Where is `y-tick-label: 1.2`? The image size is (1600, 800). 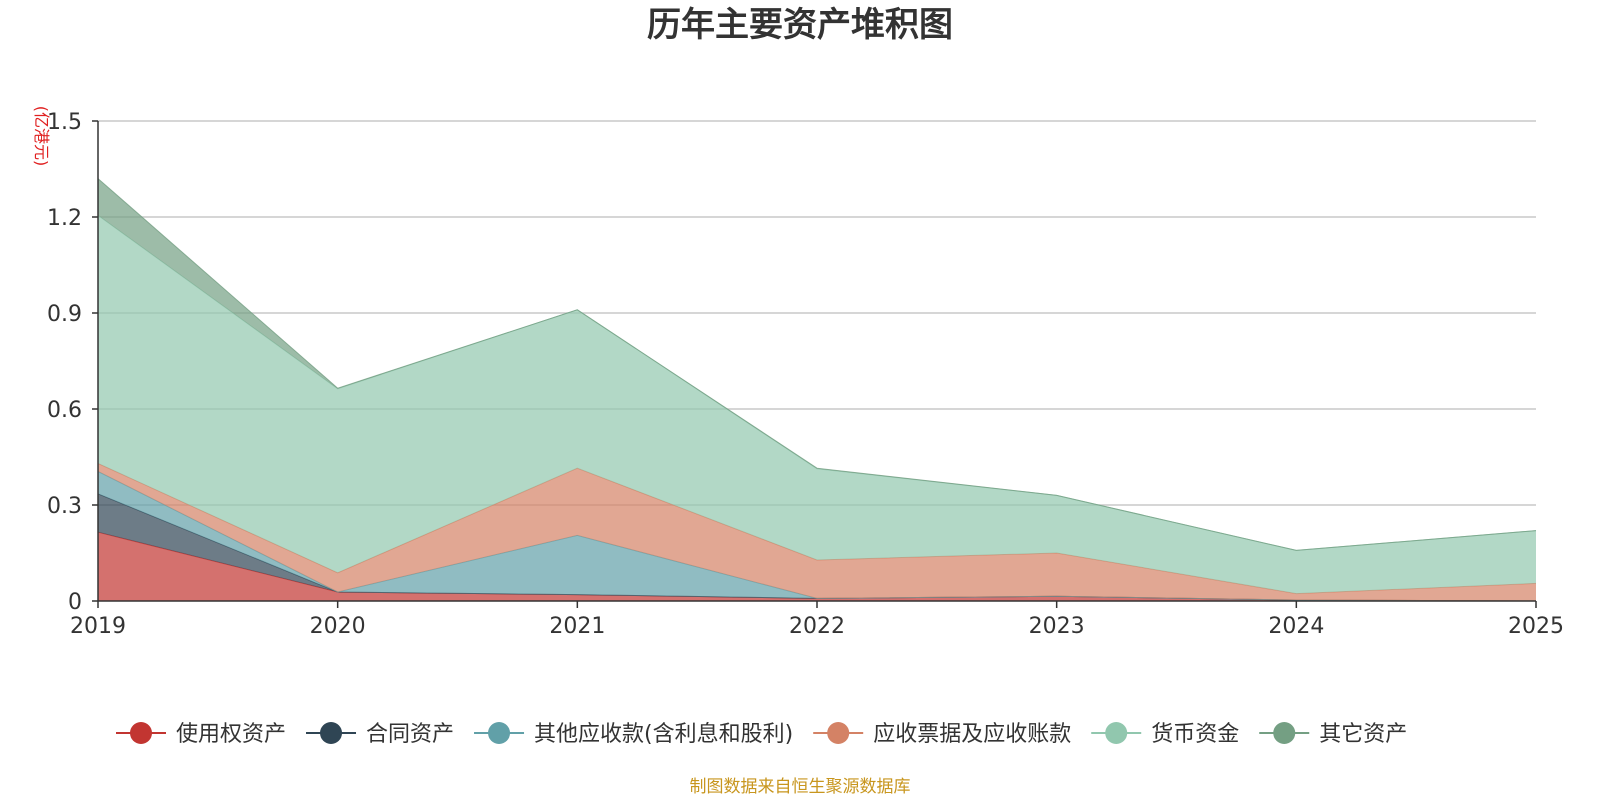
y-tick-label: 1.2 is located at coordinates (64, 218).